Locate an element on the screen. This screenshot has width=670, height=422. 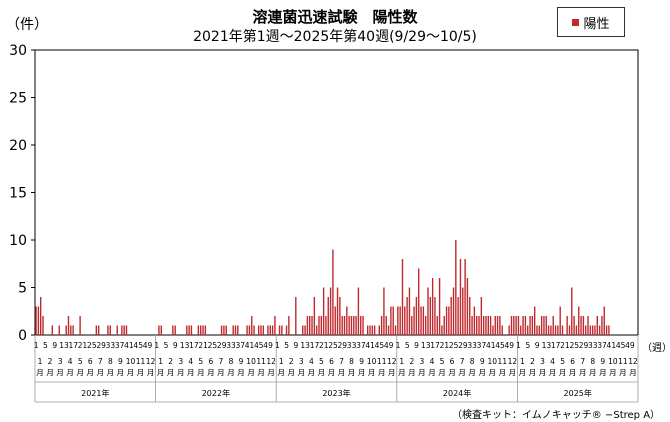
week-tick-label: 45 is located at coordinates (259, 345).